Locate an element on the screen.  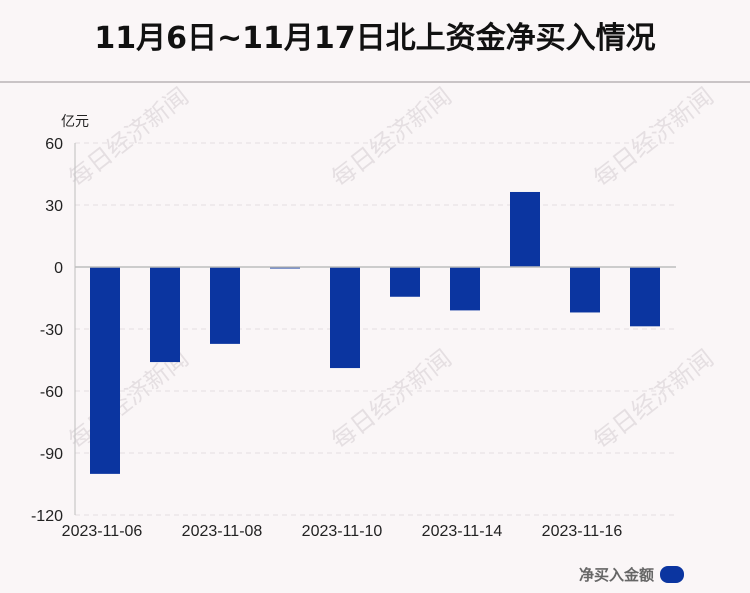
x-tick-label: 2023-11-08 is located at coordinates (222, 531).